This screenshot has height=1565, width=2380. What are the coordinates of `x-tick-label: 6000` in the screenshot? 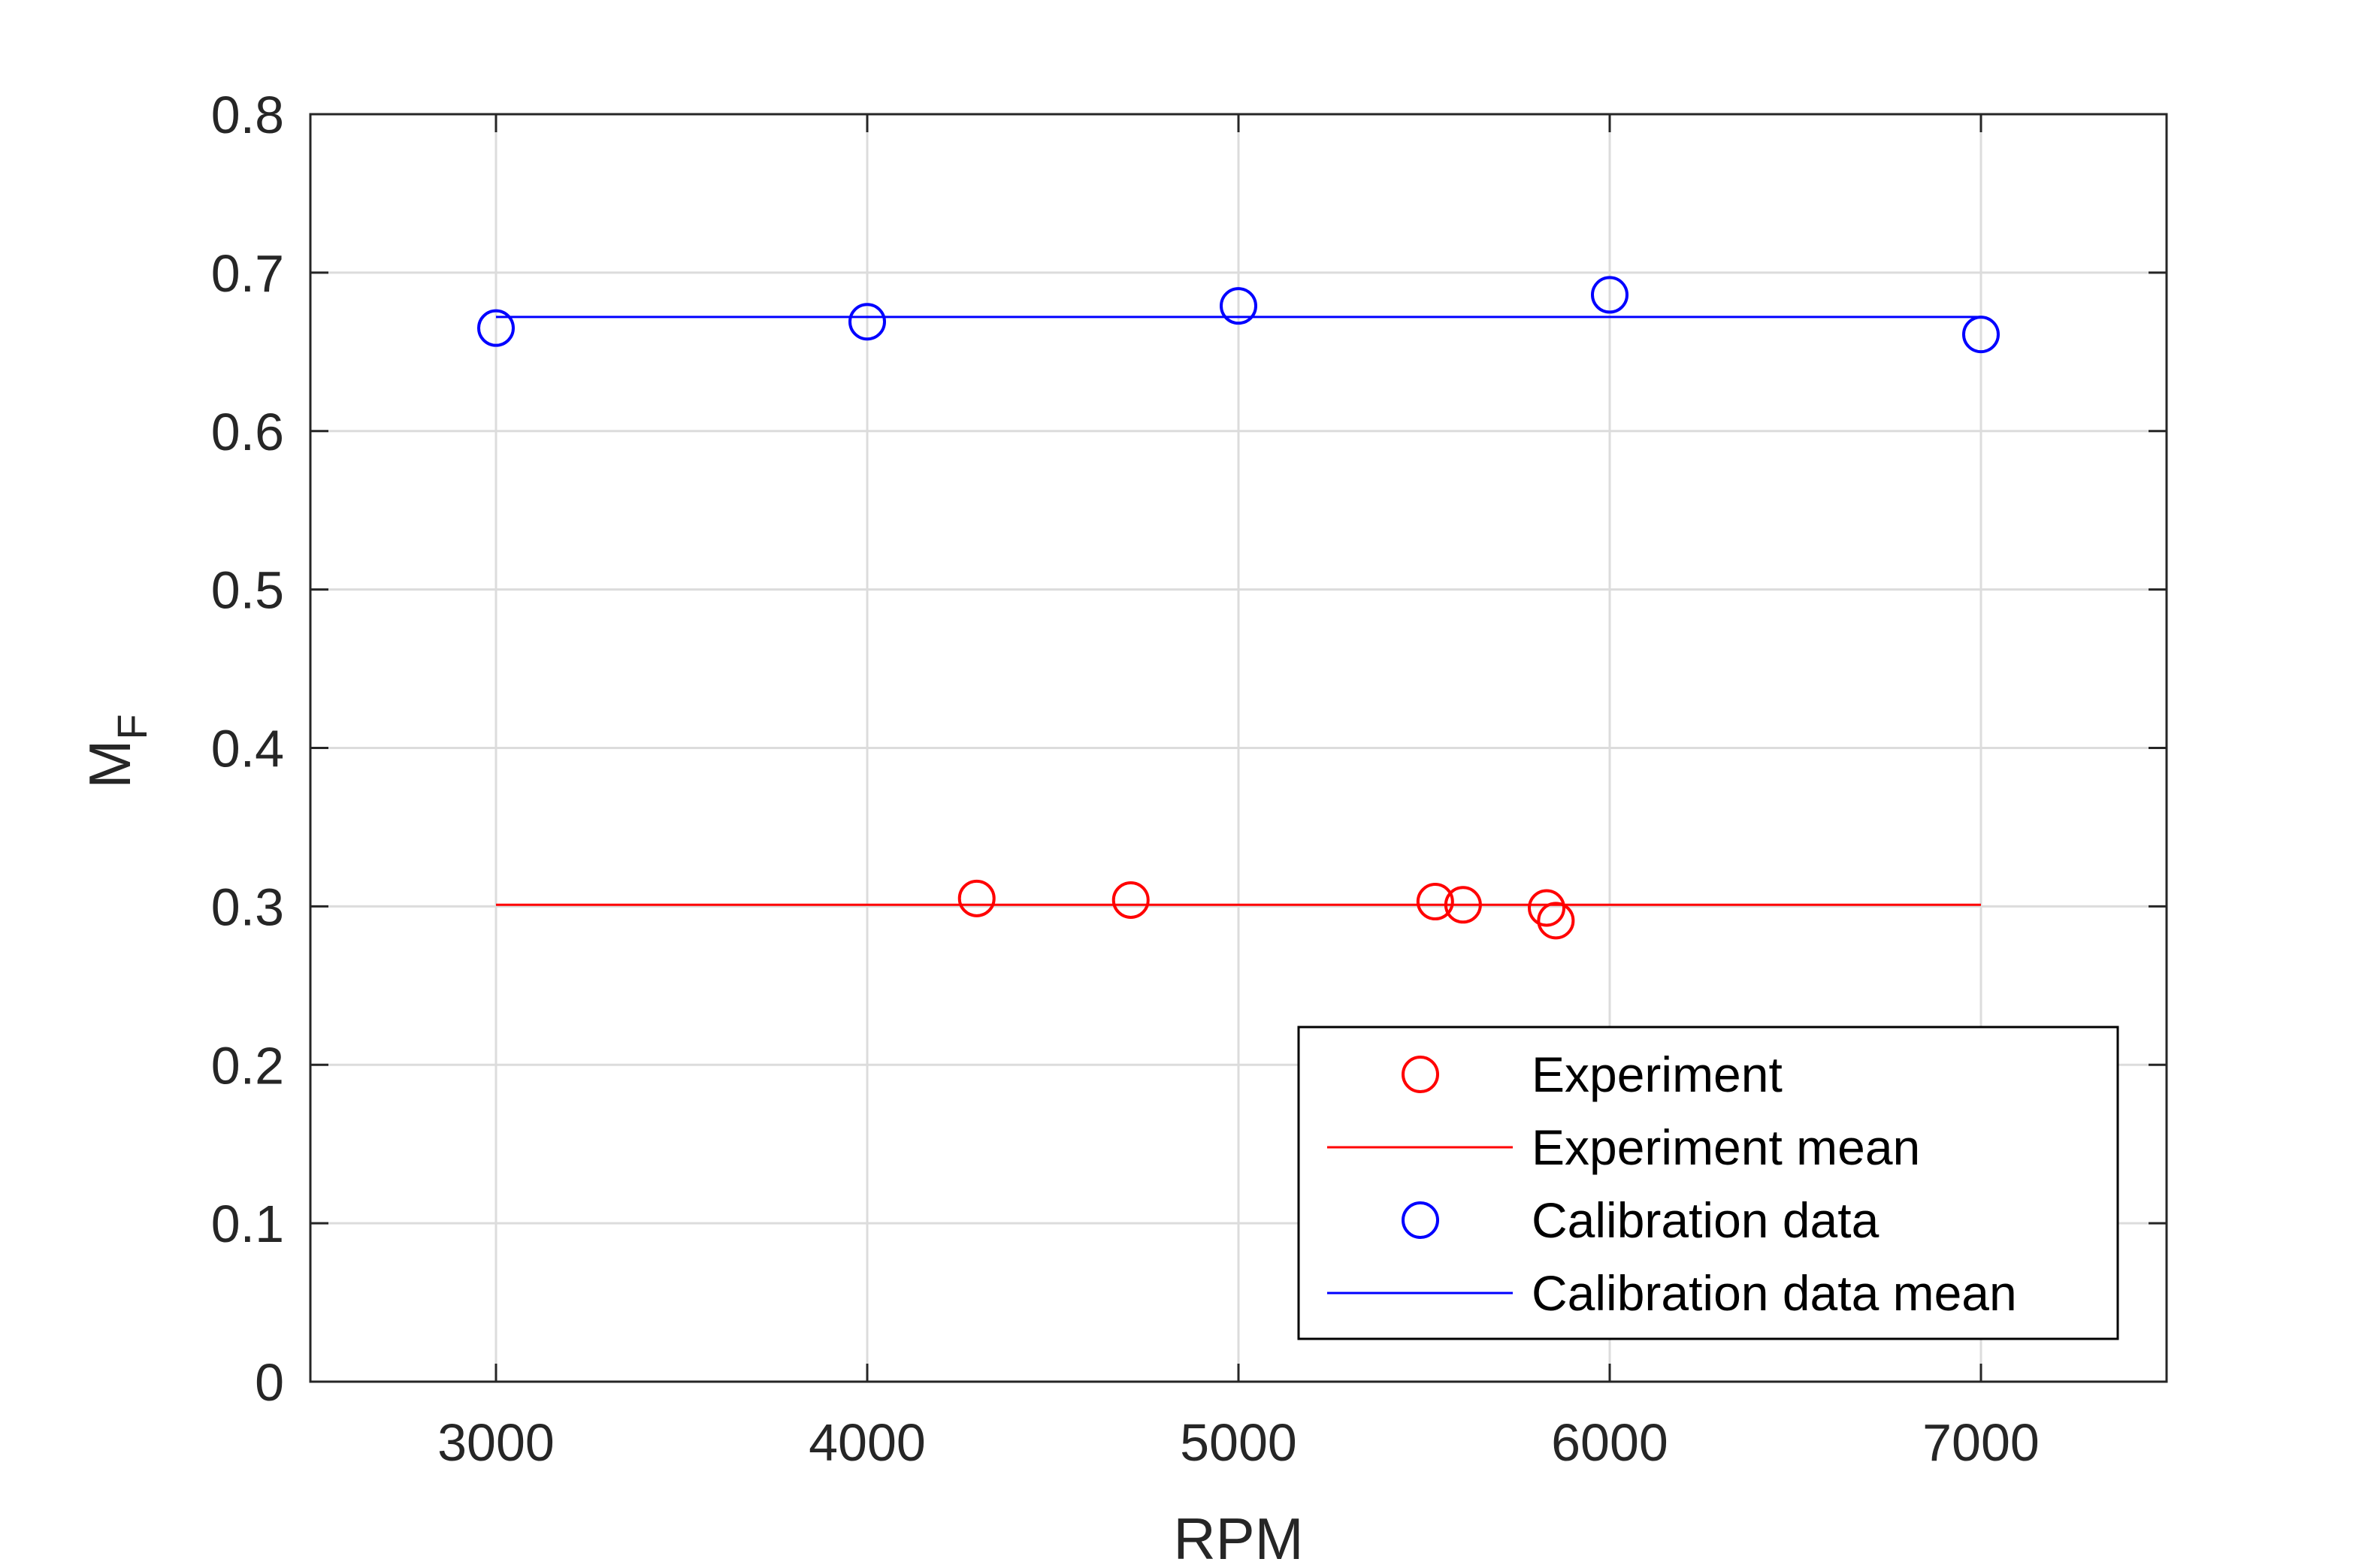 It's located at (1609, 1442).